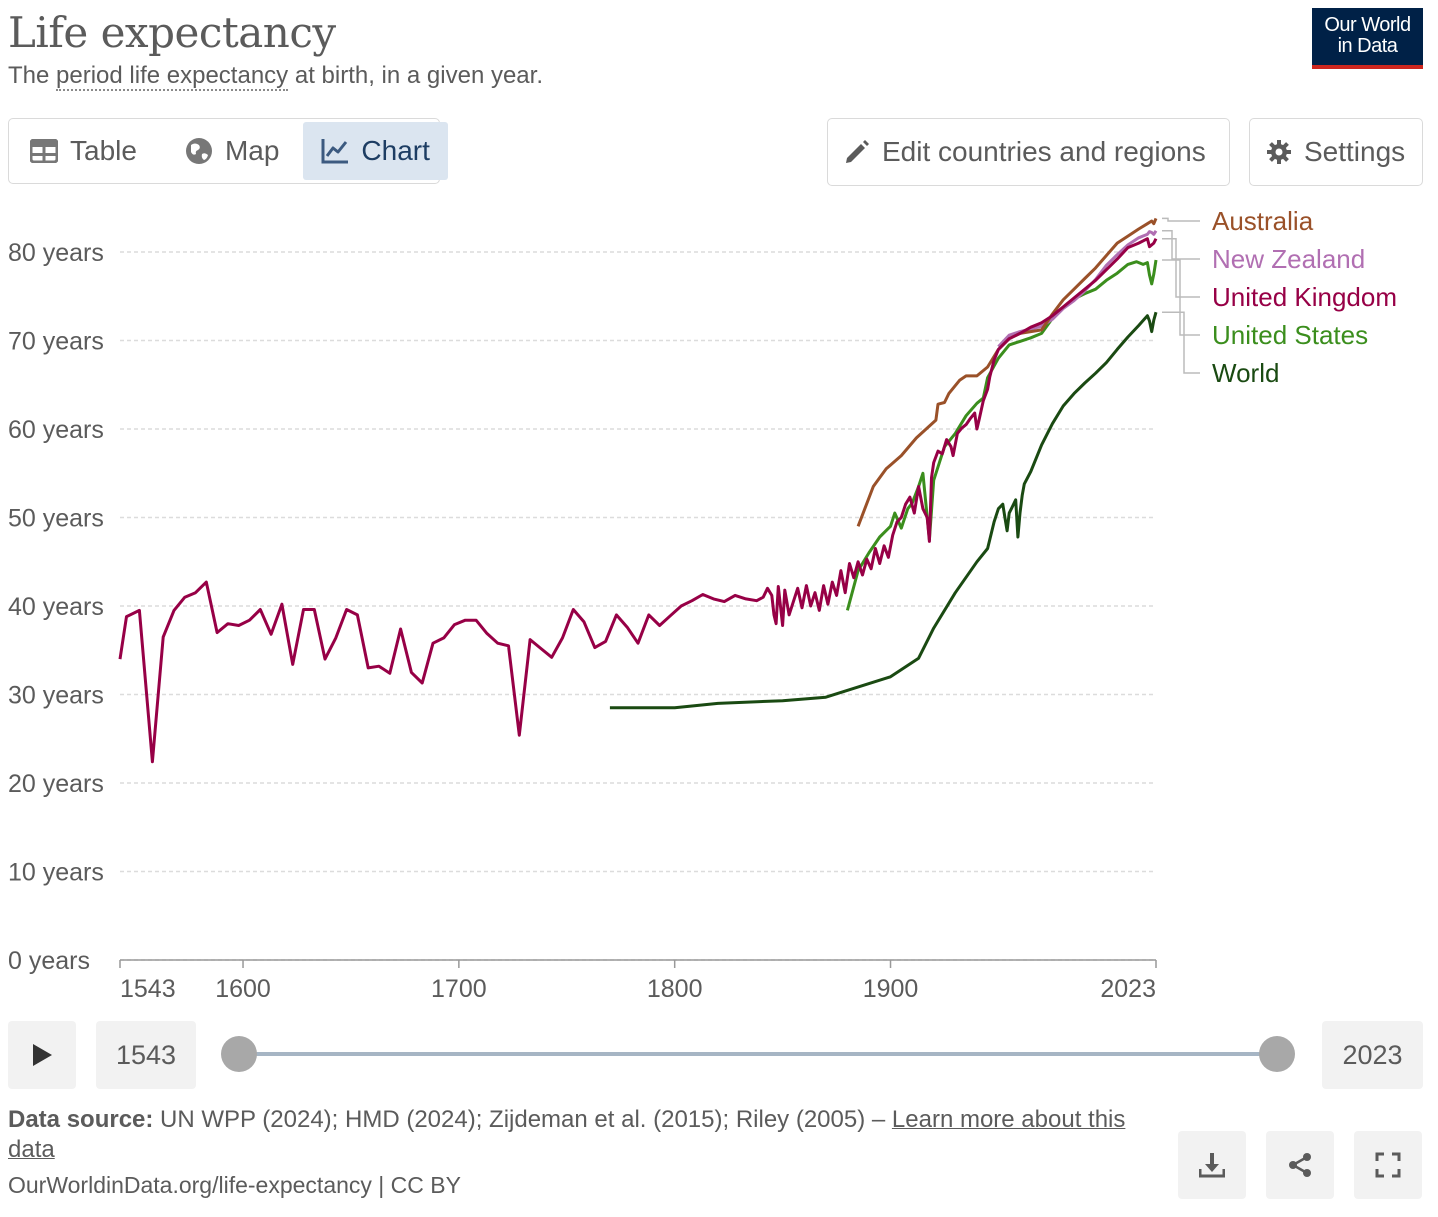 The height and width of the screenshot is (1217, 1438). Describe the element at coordinates (44, 151) in the screenshot. I see `table-icon` at that location.